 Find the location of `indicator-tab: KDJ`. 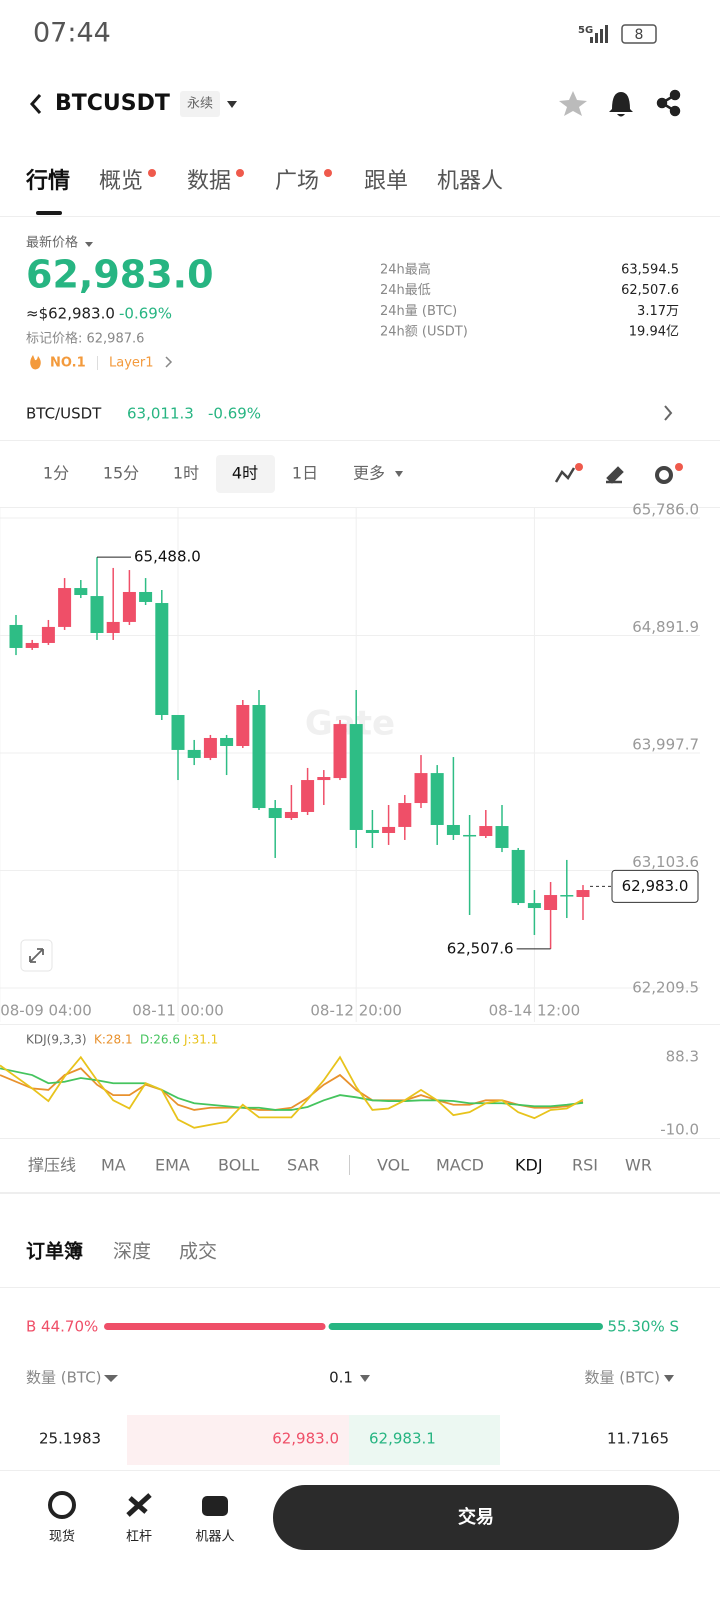

indicator-tab: KDJ is located at coordinates (529, 1165).